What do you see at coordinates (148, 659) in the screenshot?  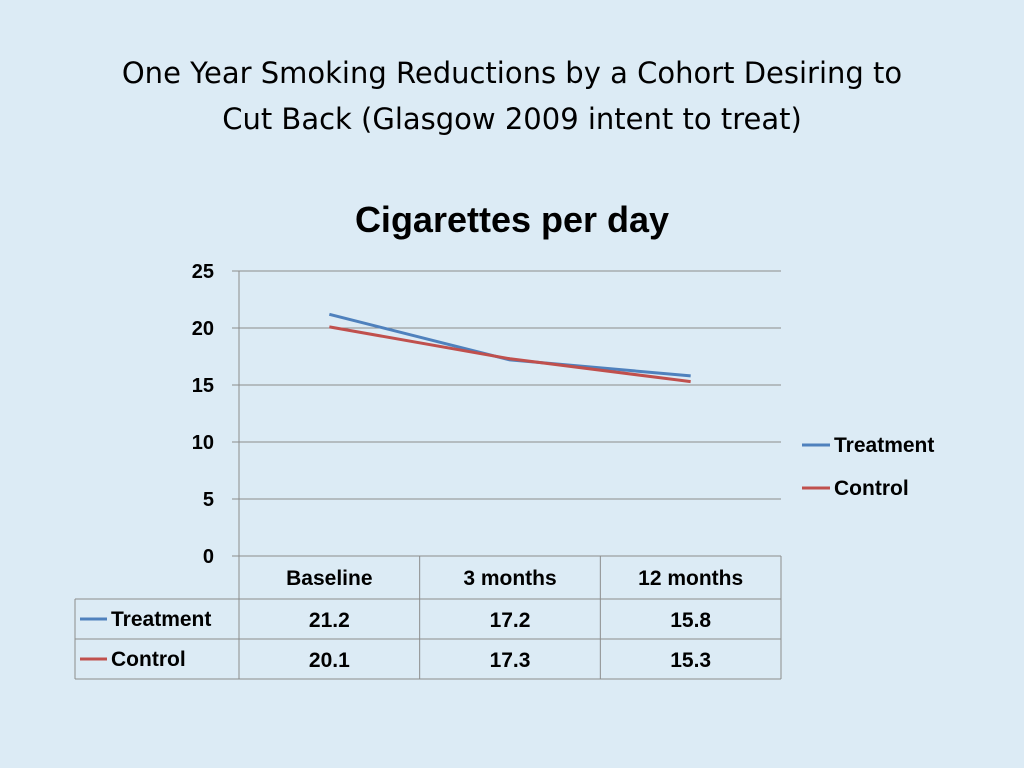 I see `table-series-name: Control` at bounding box center [148, 659].